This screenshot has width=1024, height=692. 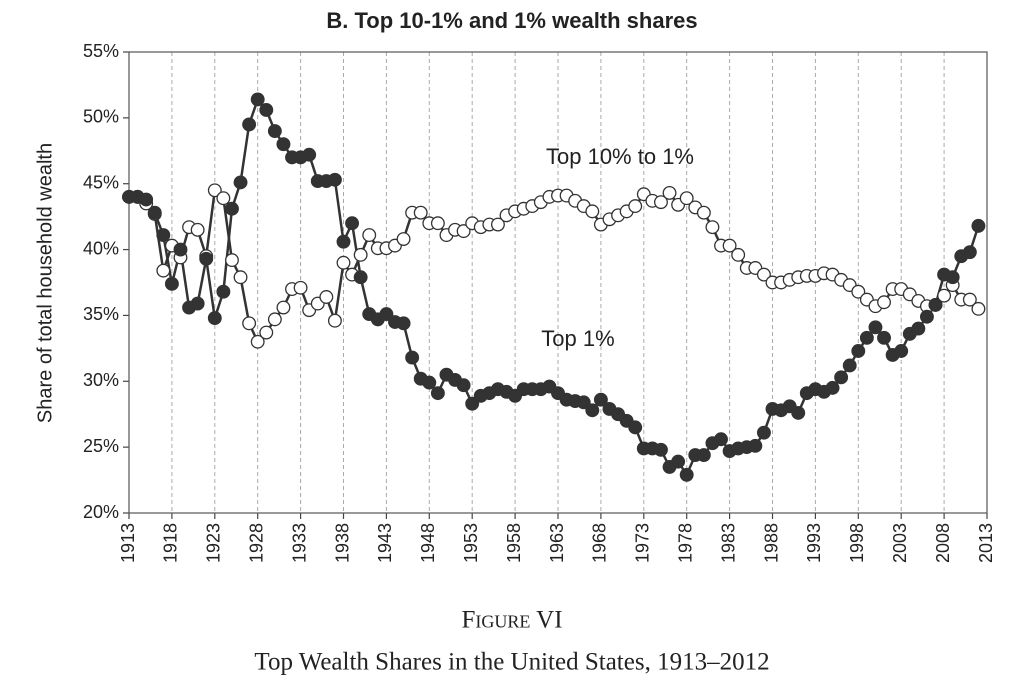 What do you see at coordinates (101, 117) in the screenshot?
I see `y-tick-label: 50%` at bounding box center [101, 117].